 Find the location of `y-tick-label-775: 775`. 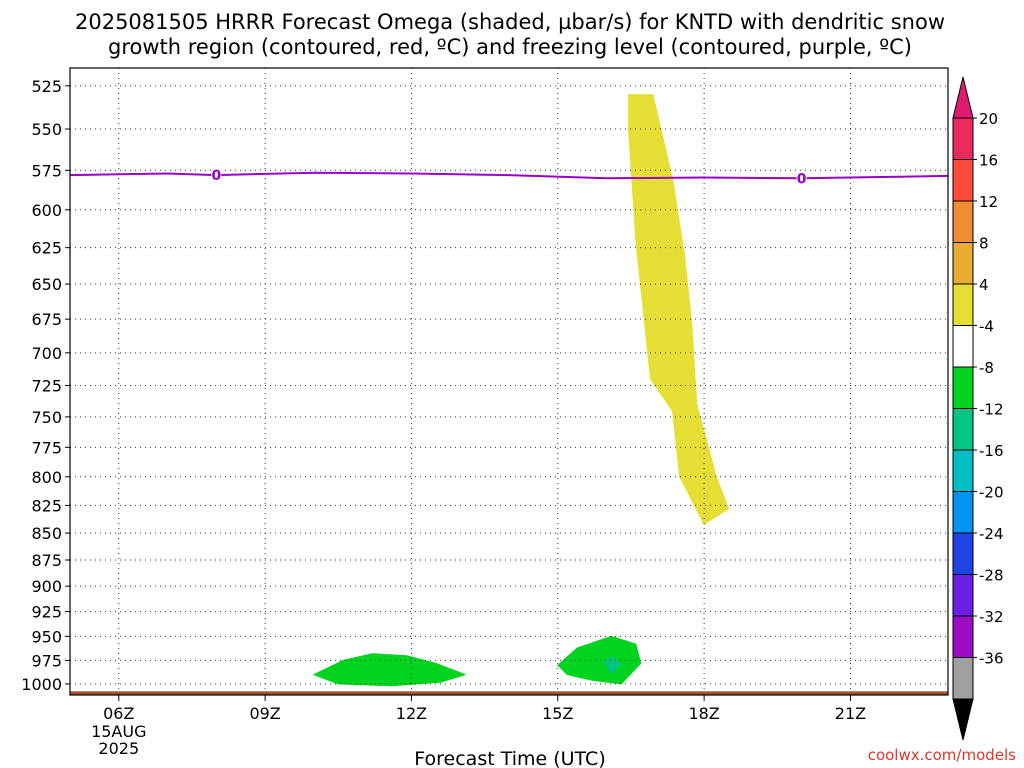

y-tick-label-775: 775 is located at coordinates (46, 447).